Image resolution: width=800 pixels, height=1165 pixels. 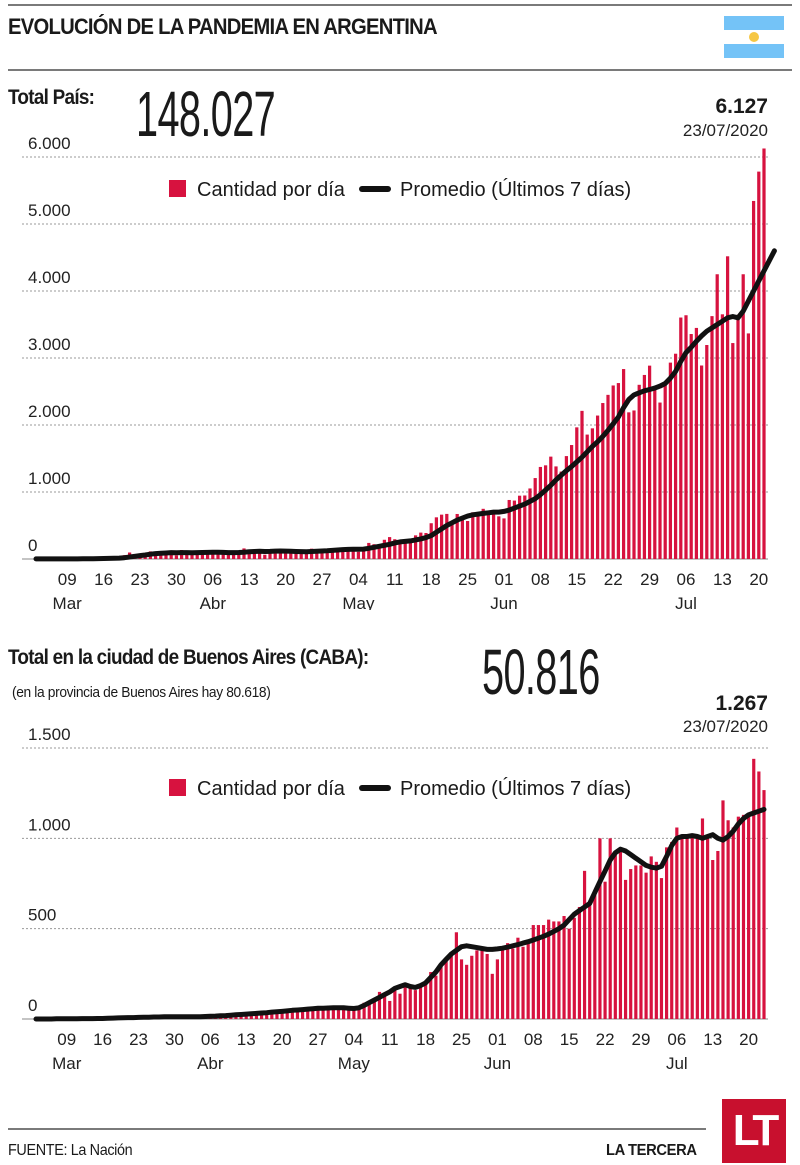 What do you see at coordinates (754, 1131) in the screenshot?
I see `la-tercera-logo-icon: LT` at bounding box center [754, 1131].